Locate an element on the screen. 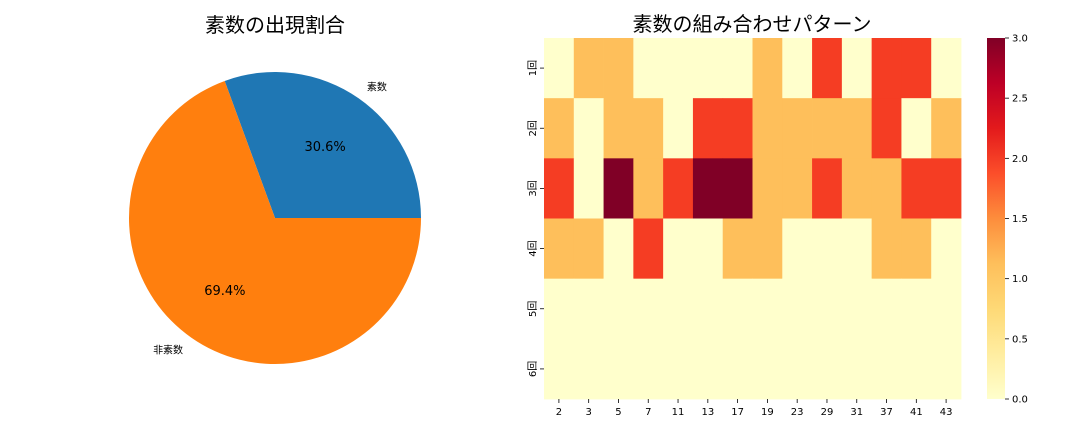 This screenshot has width=1080, height=432. heatmap-title: 素数の組み合わせパターン is located at coordinates (752, 24).